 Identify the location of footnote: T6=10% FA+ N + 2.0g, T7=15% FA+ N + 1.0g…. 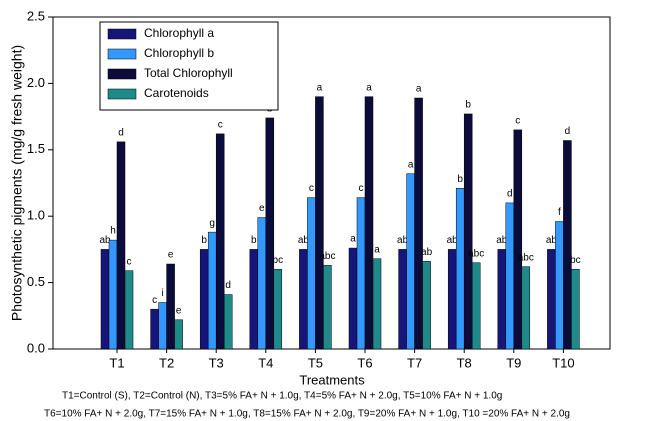
(307, 414).